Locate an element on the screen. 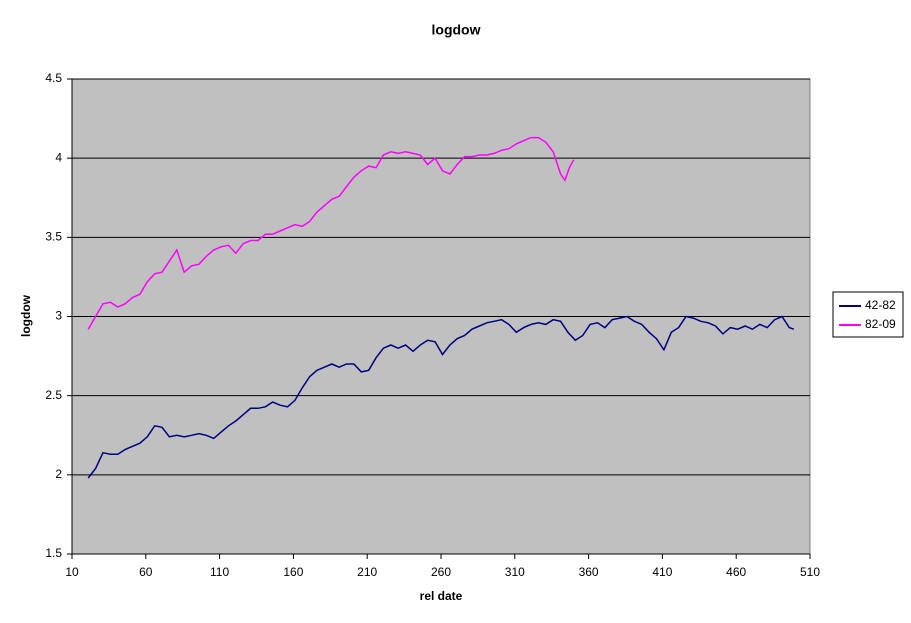  y-tick-label: 3.5 is located at coordinates (53, 237).